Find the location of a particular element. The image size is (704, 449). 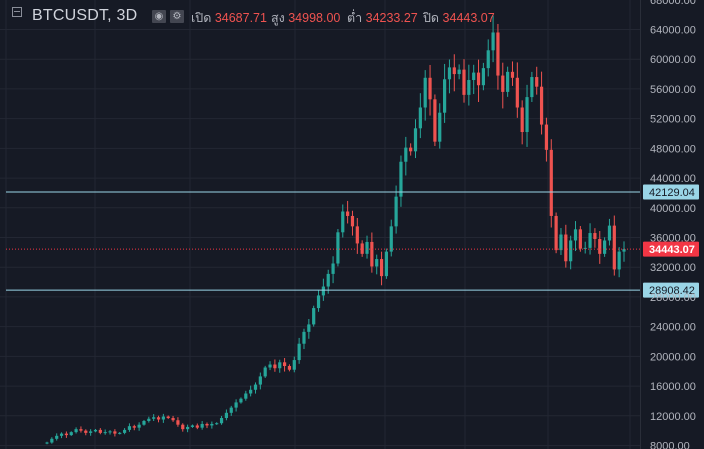

symbol-title: BTCUSDT, 3D is located at coordinates (85, 15).